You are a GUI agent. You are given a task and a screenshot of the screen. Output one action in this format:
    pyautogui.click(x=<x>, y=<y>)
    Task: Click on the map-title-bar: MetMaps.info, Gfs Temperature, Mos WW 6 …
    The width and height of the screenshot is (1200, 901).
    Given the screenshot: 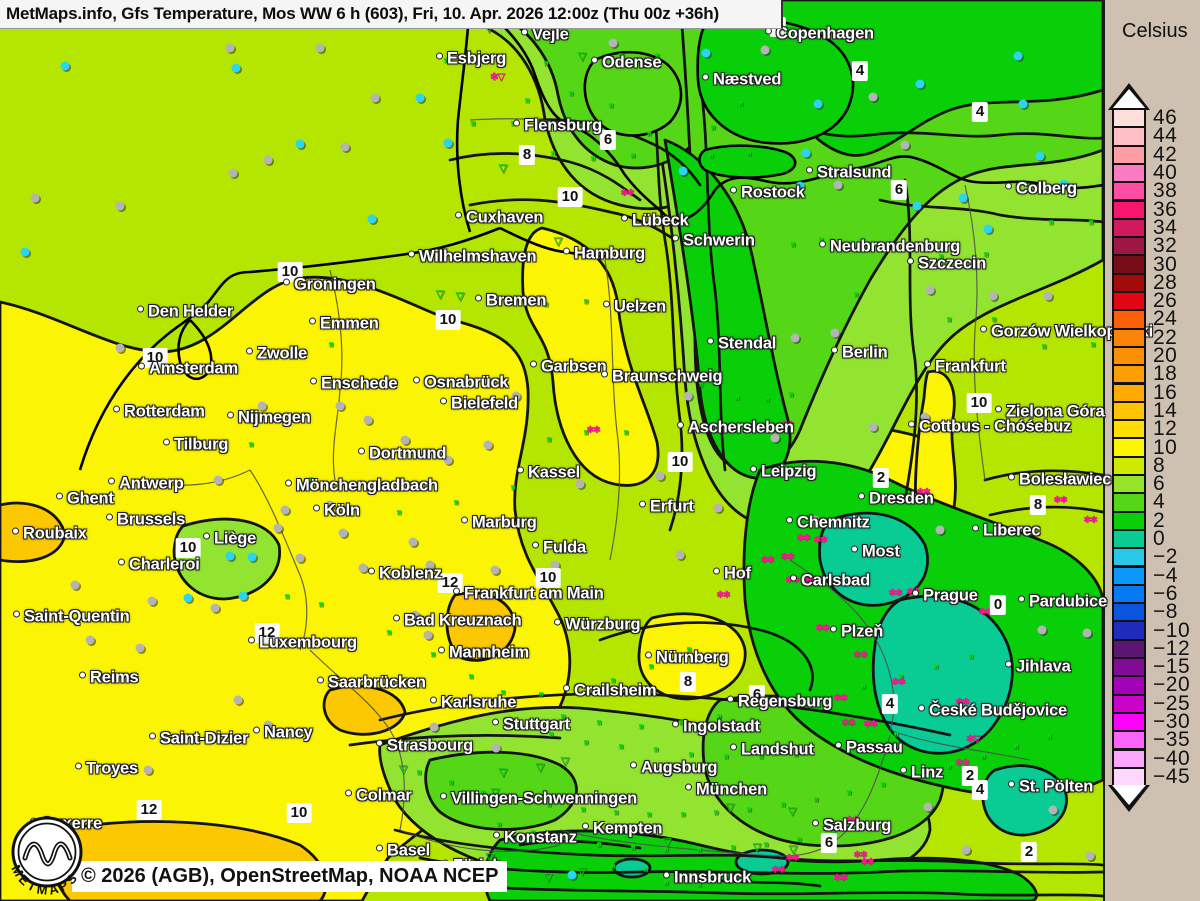 What is the action you would take?
    pyautogui.click(x=391, y=14)
    